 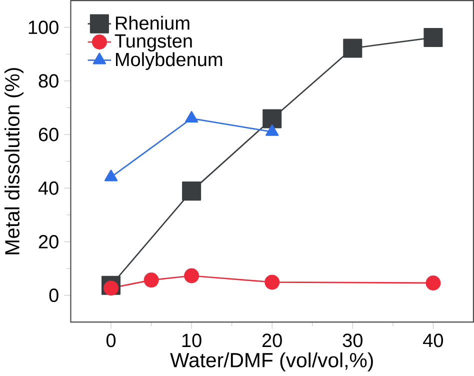 What do you see at coordinates (53, 295) in the screenshot?
I see `y-tick-label: 0` at bounding box center [53, 295].